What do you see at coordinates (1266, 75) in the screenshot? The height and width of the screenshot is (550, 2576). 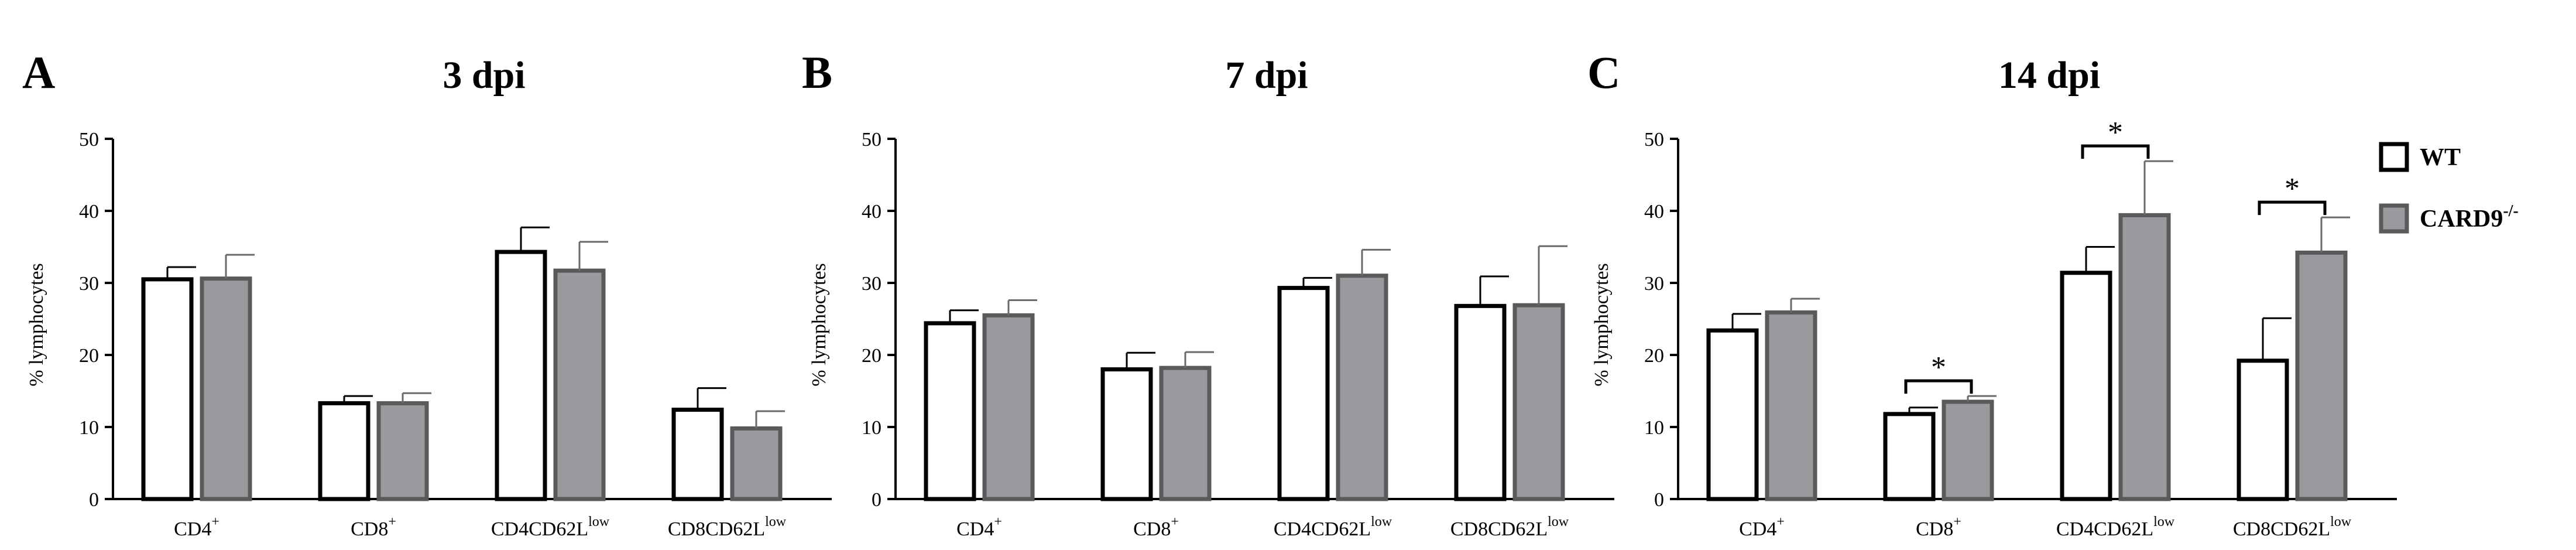 I see `chart-title: 7 dpi` at bounding box center [1266, 75].